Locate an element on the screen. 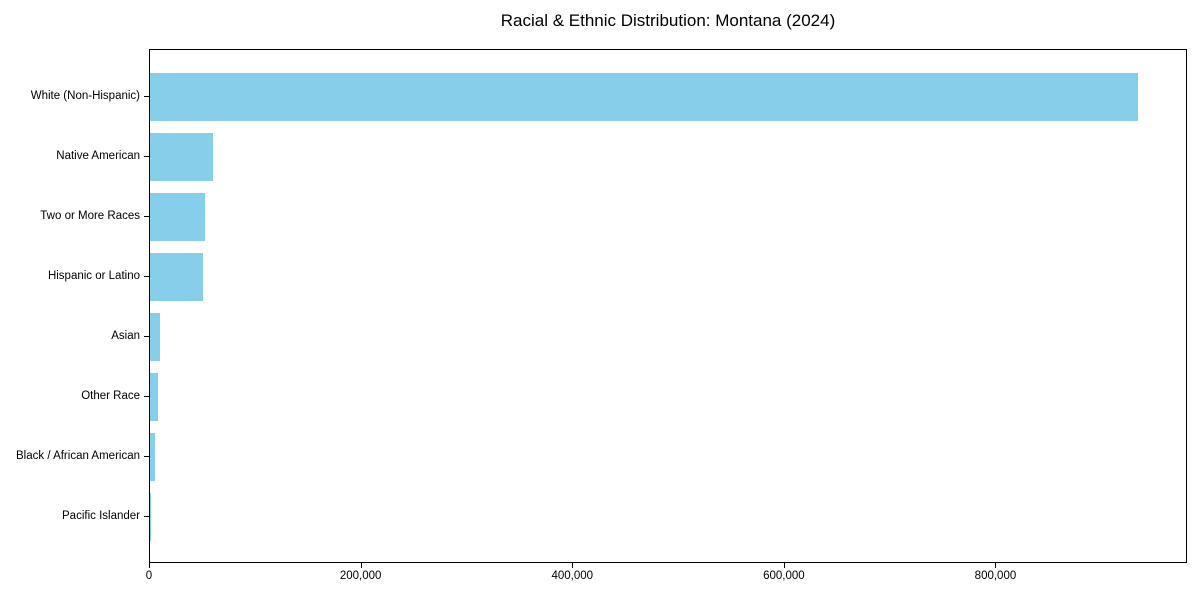 This screenshot has width=1200, height=600. bar-two-or-more-races is located at coordinates (178, 217).